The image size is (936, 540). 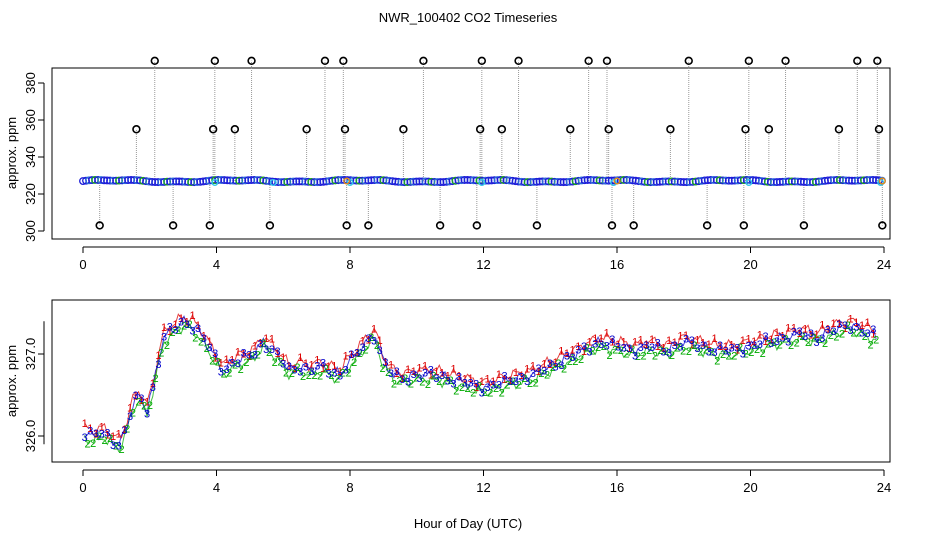 I want to click on top-x-tick-label: 12, so click(x=483, y=264).